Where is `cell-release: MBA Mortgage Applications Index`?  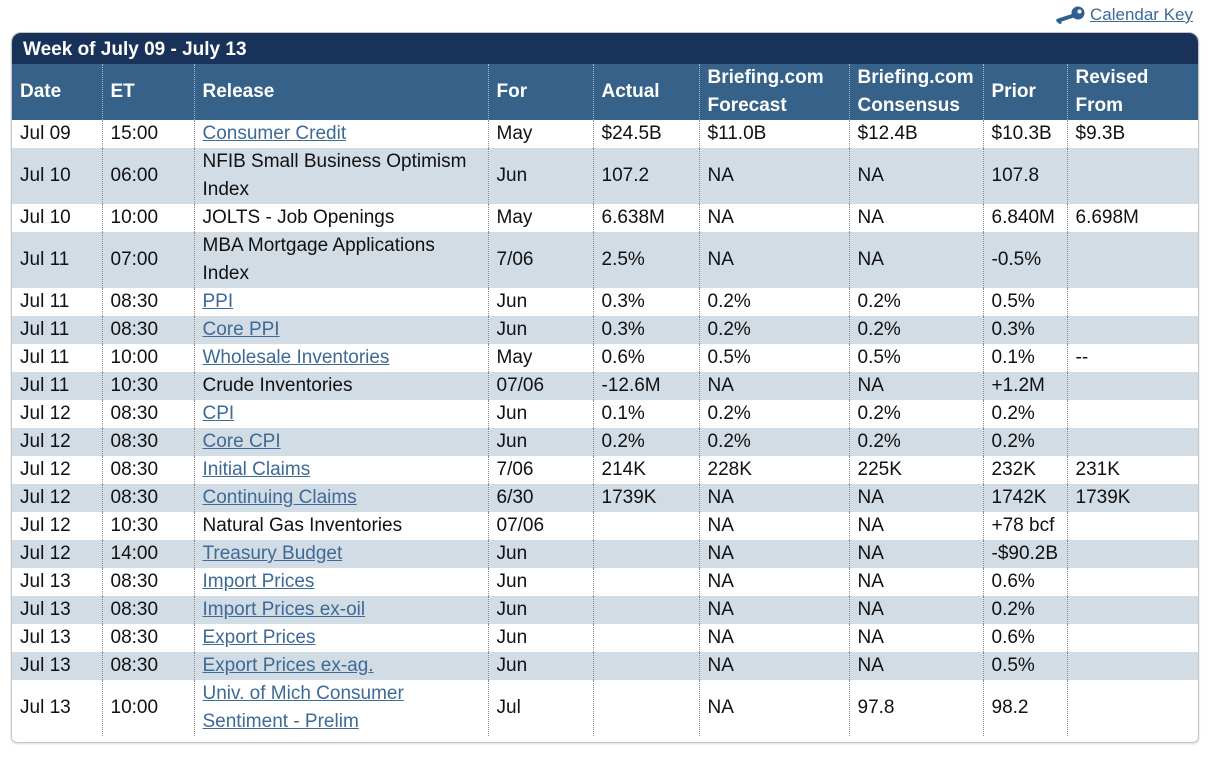 cell-release: MBA Mortgage Applications Index is located at coordinates (340, 260).